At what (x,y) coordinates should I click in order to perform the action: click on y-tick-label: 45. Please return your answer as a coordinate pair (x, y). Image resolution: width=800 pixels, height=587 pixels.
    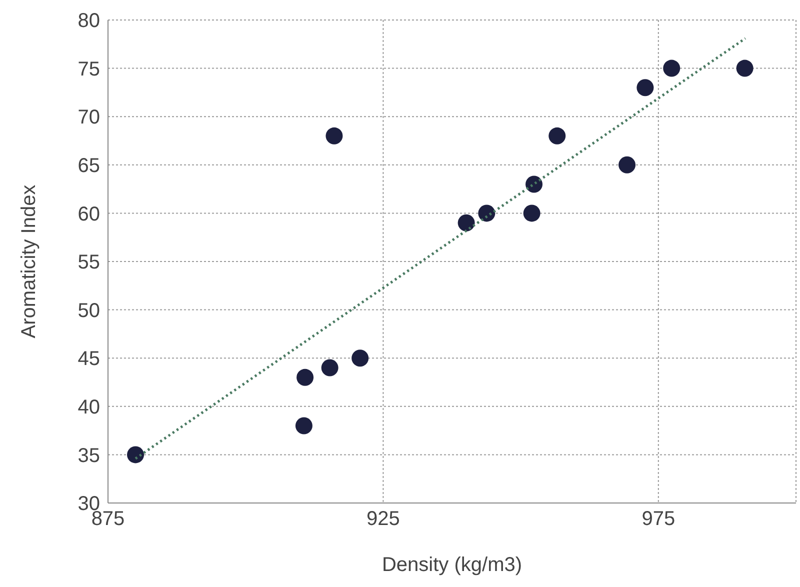
    Looking at the image, I should click on (89, 359).